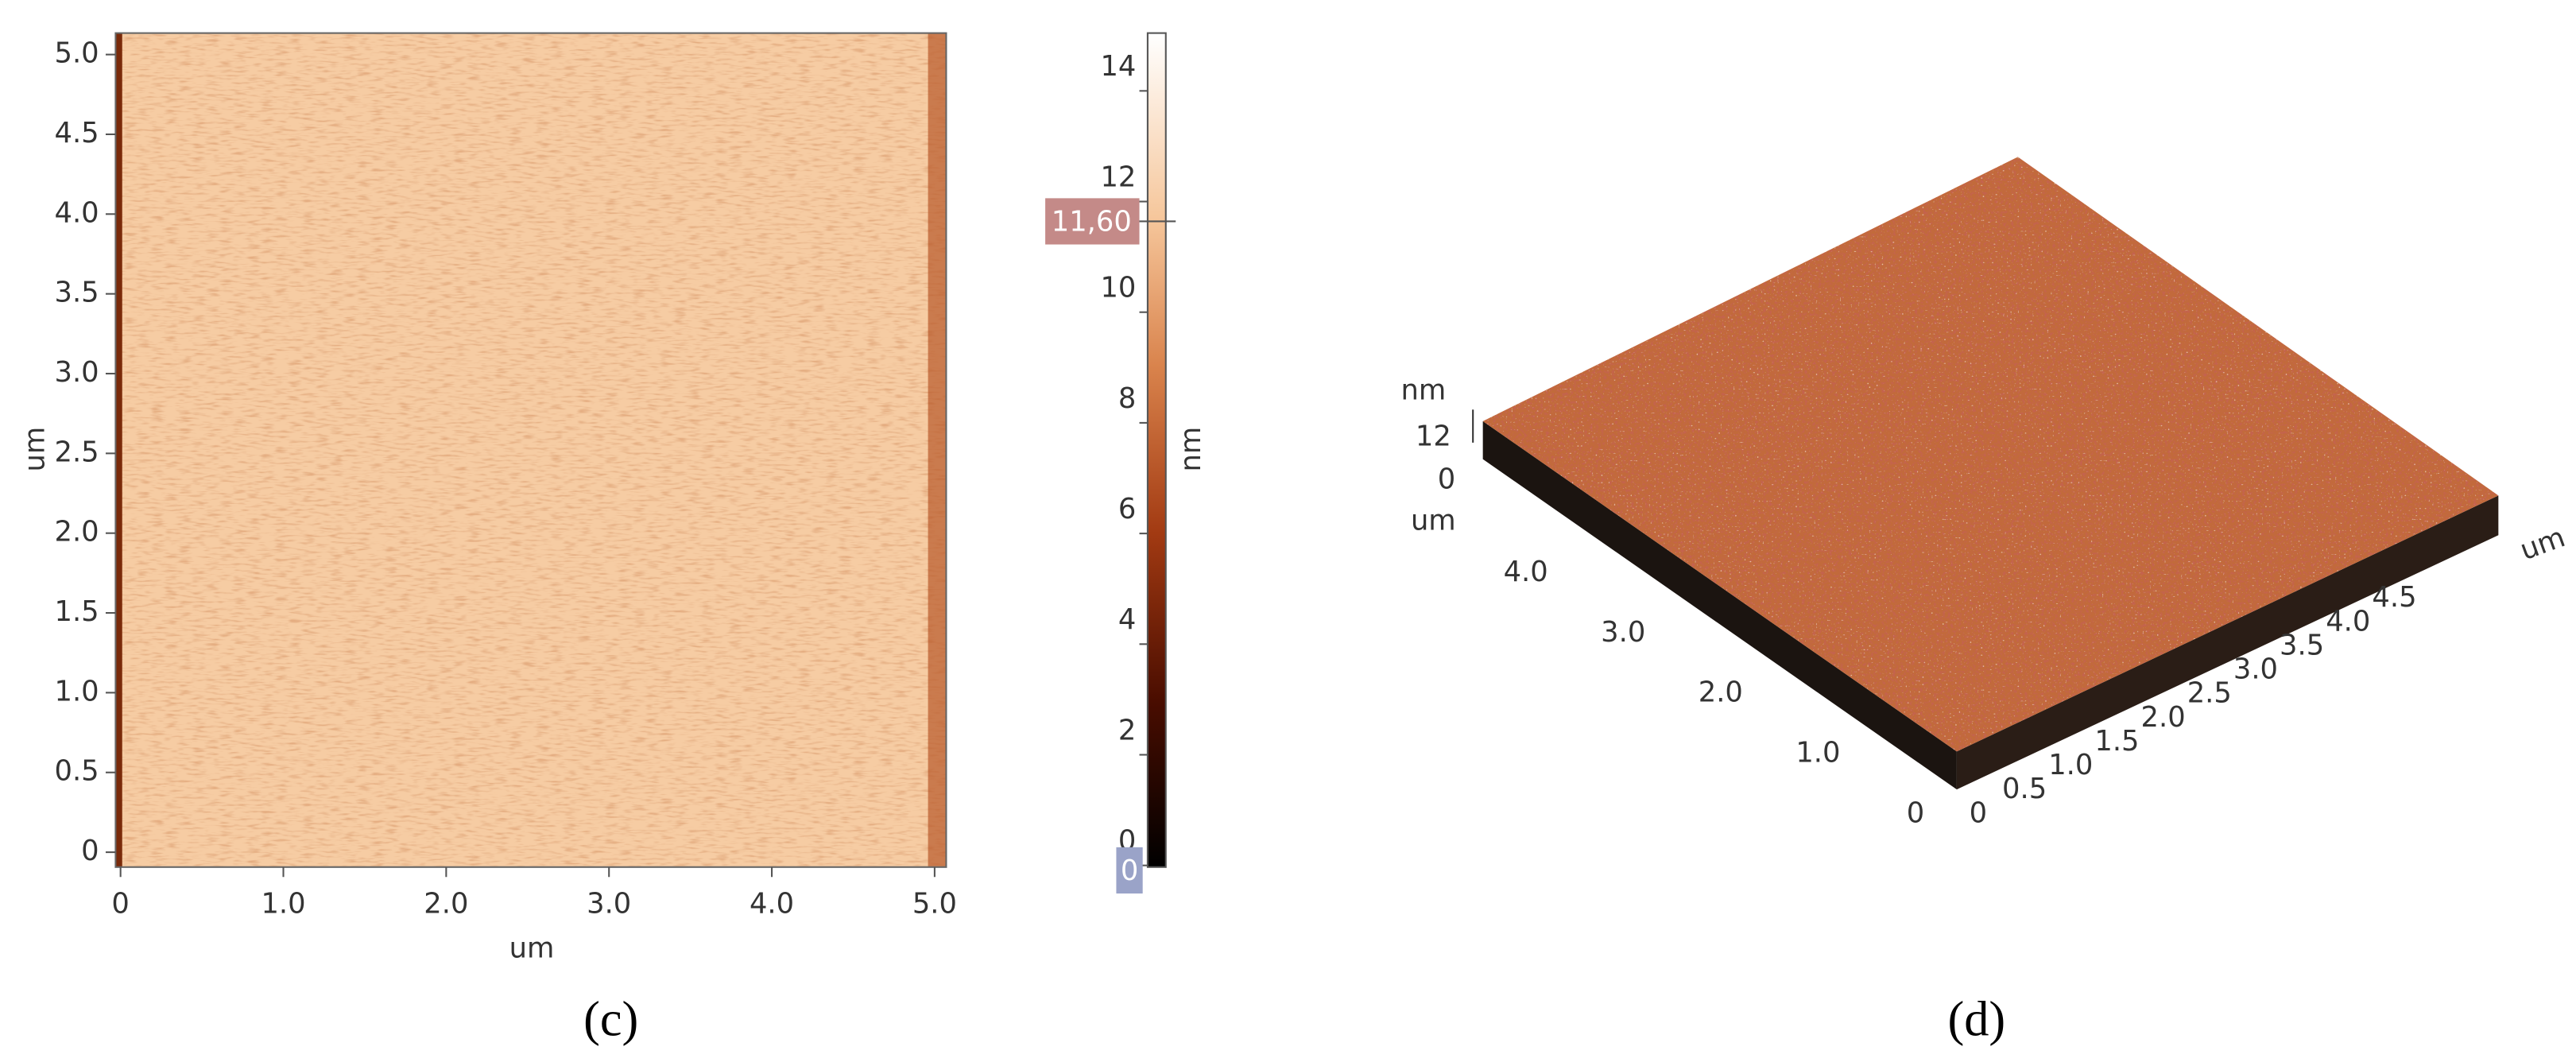 This screenshot has height=1062, width=2576. What do you see at coordinates (35, 449) in the screenshot?
I see `y-axis-label: um` at bounding box center [35, 449].